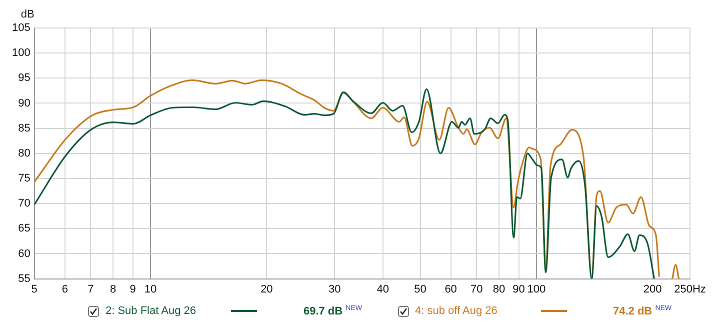  I want to click on x-tick-label: 40, so click(382, 289).